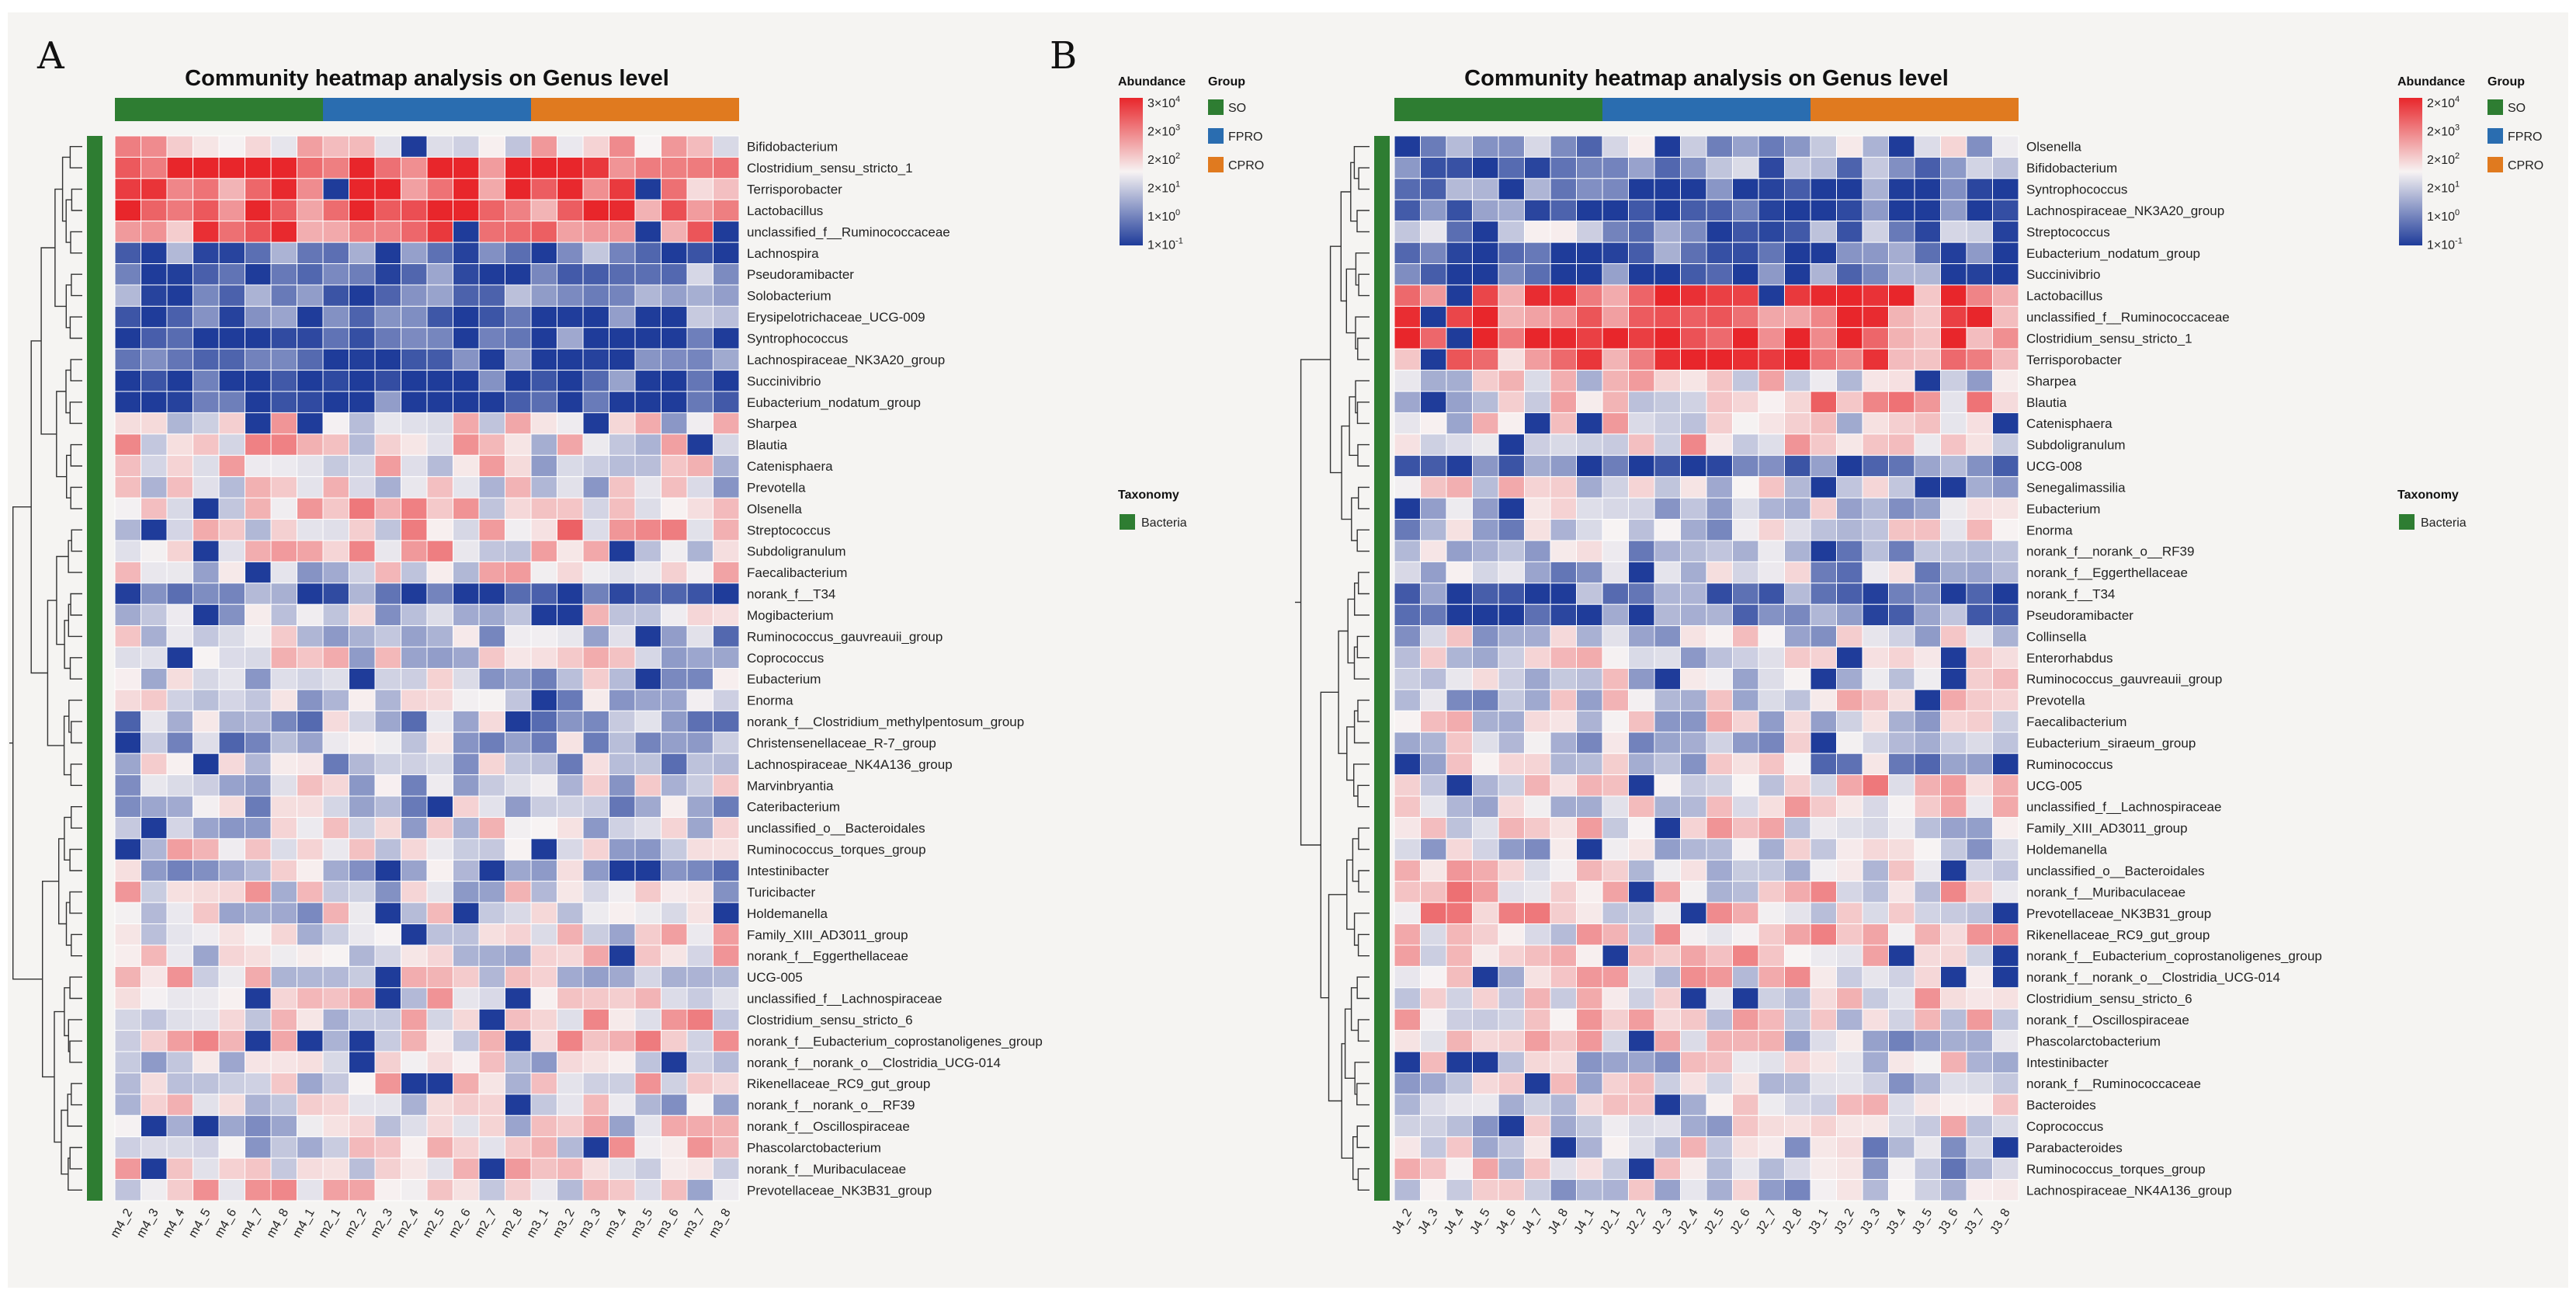 The image size is (2576, 1297). I want to click on dendrogram-branch, so click(1329, 845).